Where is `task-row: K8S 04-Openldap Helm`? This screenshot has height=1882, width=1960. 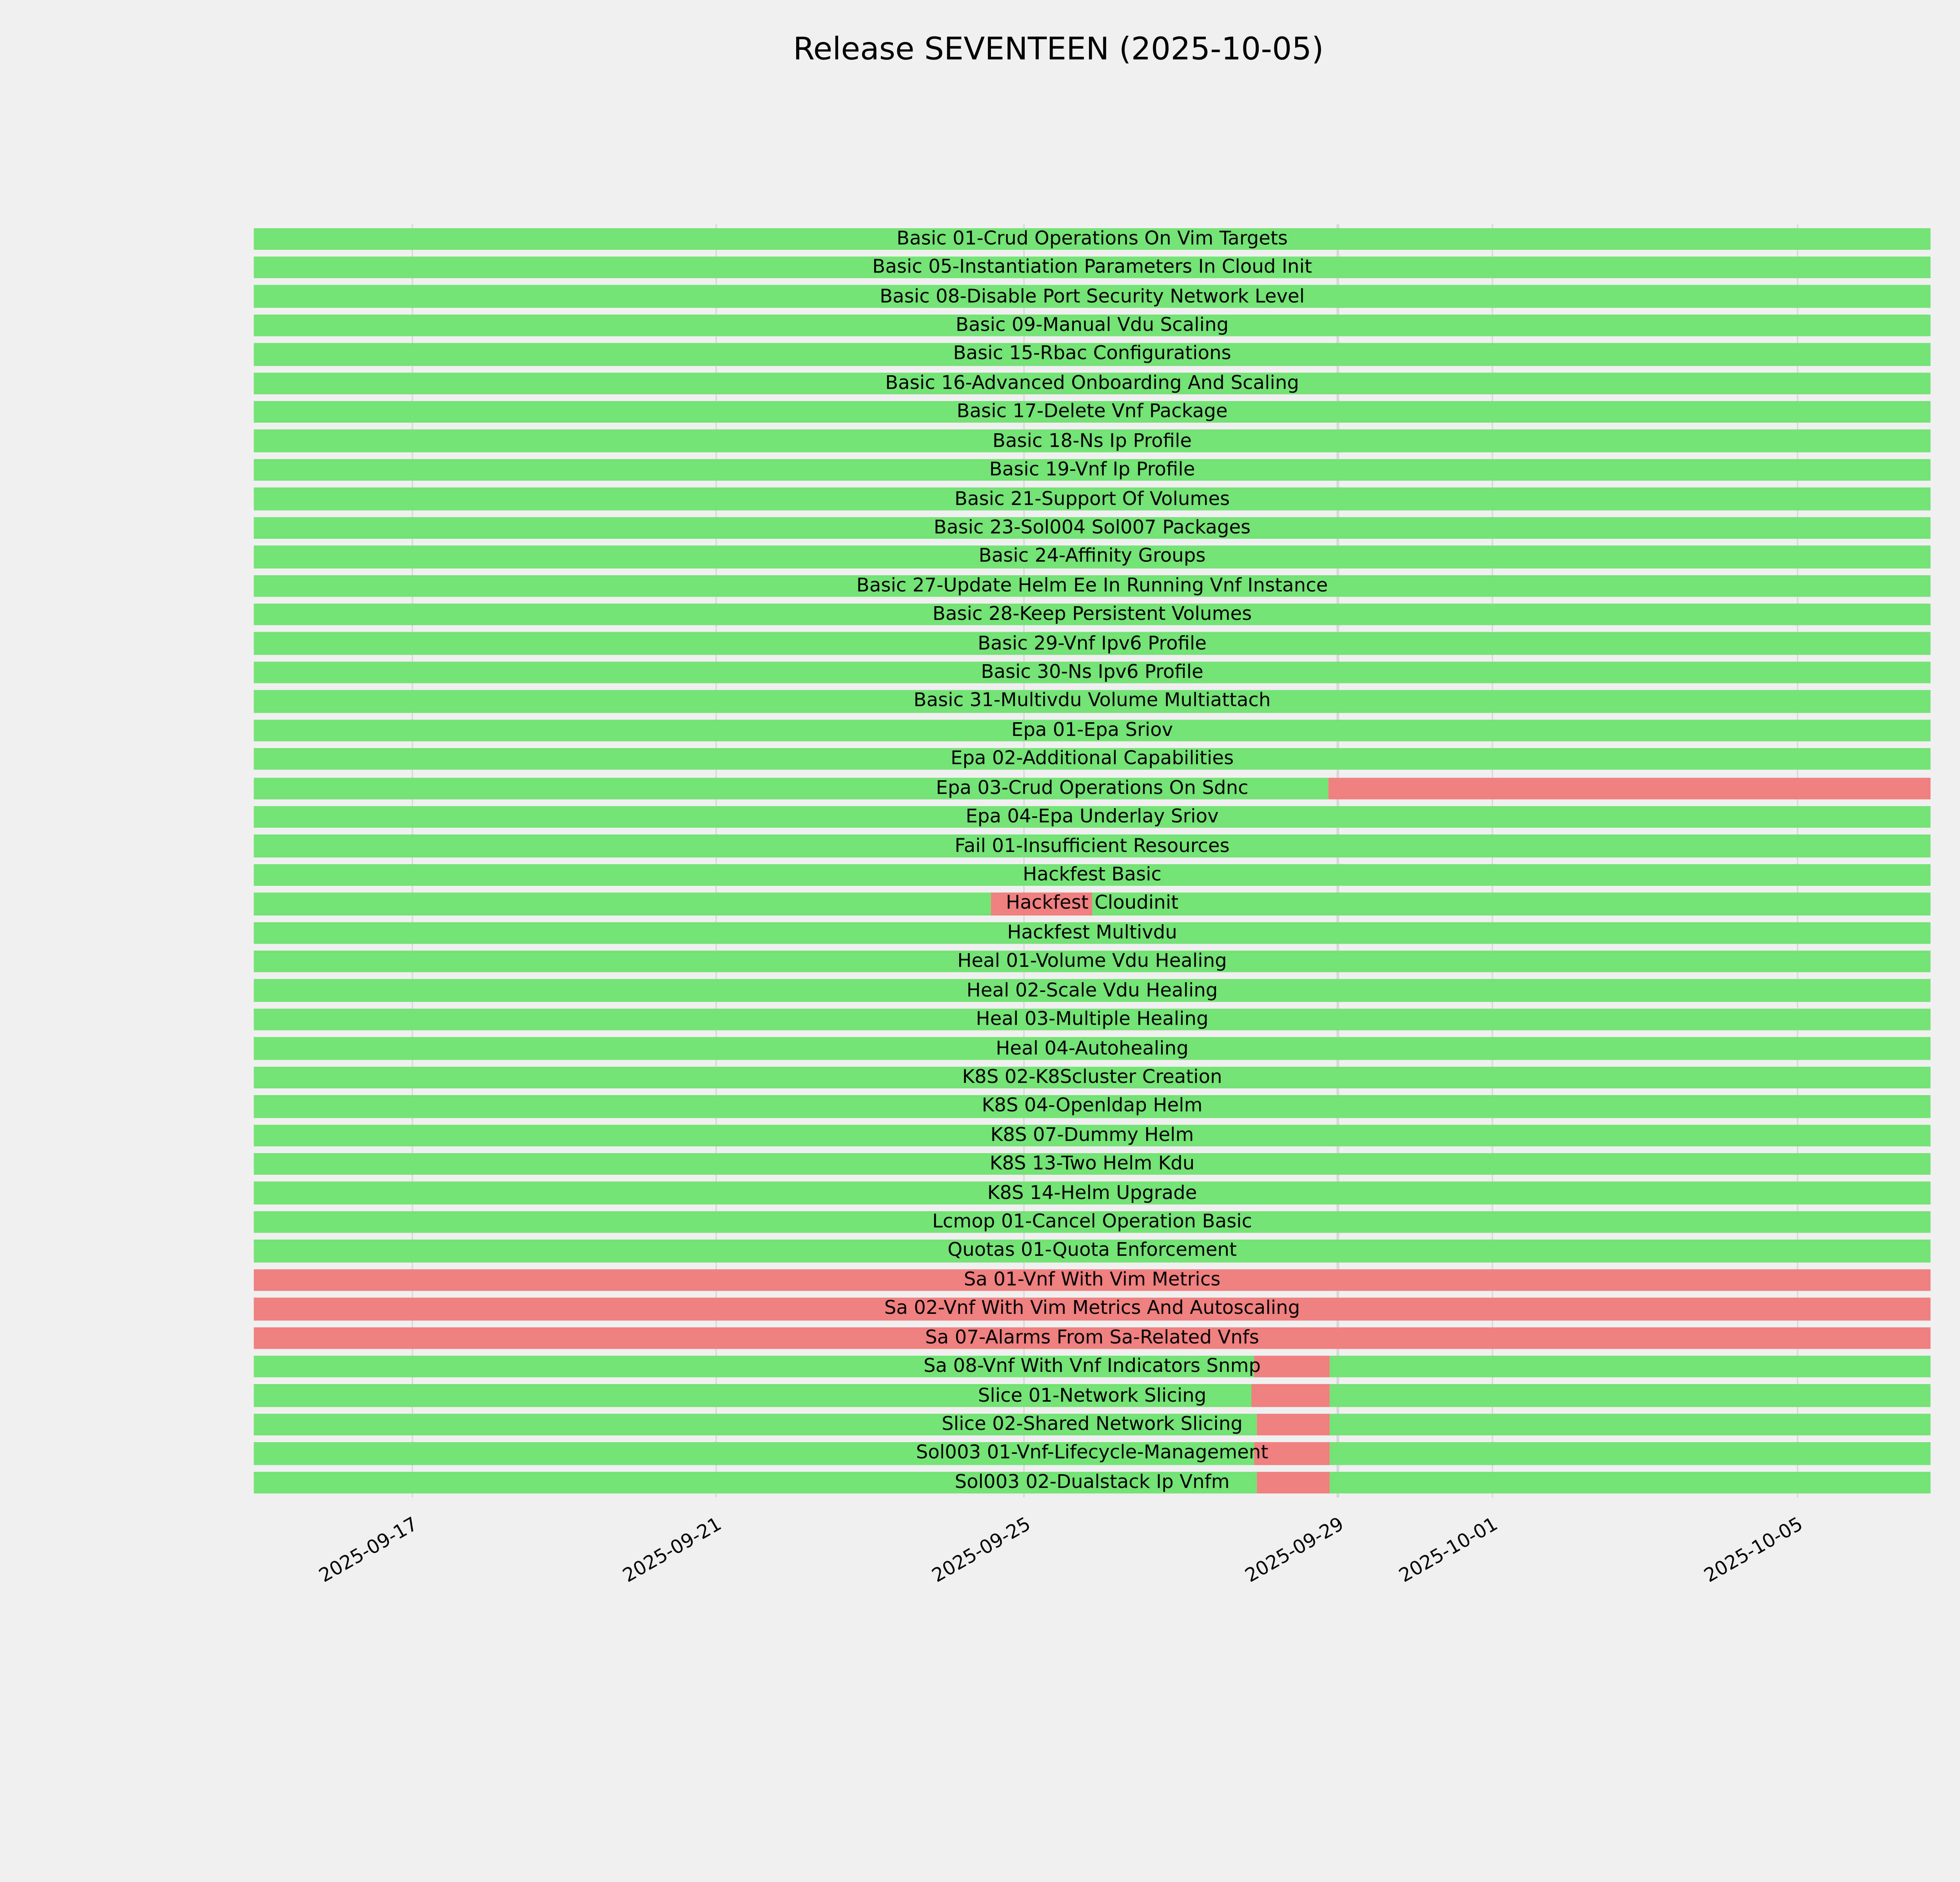 task-row: K8S 04-Openldap Helm is located at coordinates (1092, 1106).